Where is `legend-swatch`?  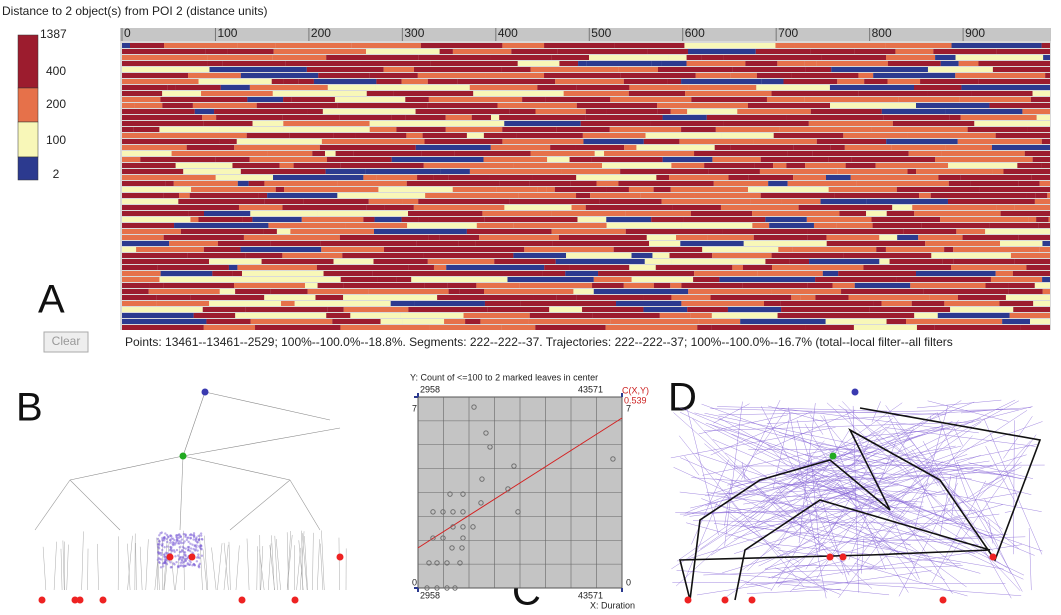
legend-swatch is located at coordinates (28, 105).